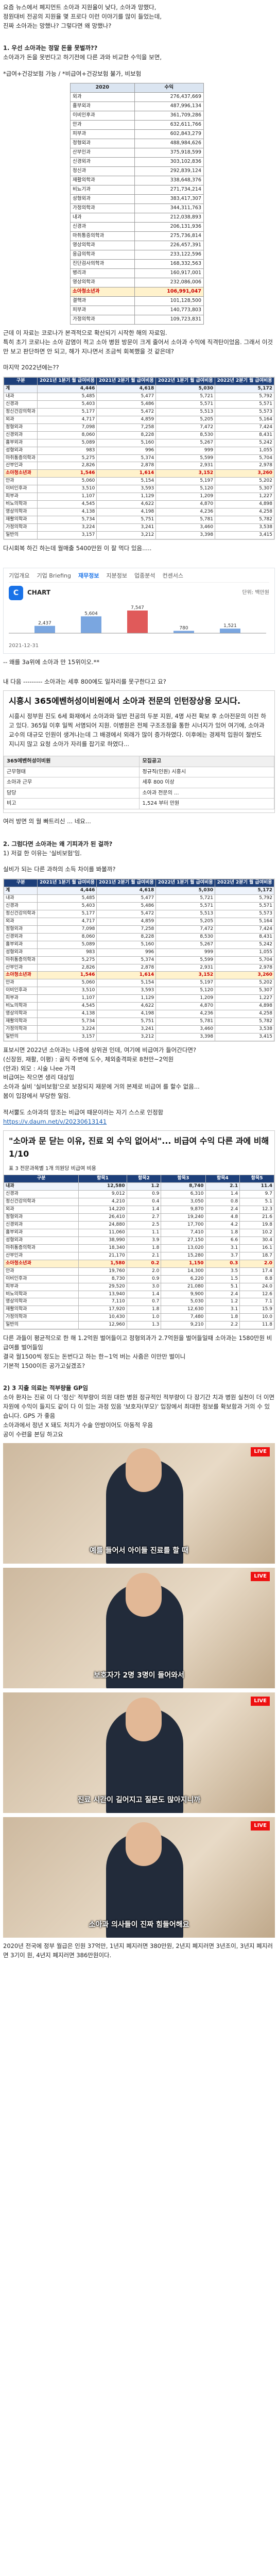 The width and height of the screenshot is (278, 2576). What do you see at coordinates (185, 404) in the screenshot?
I see `table-cell: 5,571` at bounding box center [185, 404].